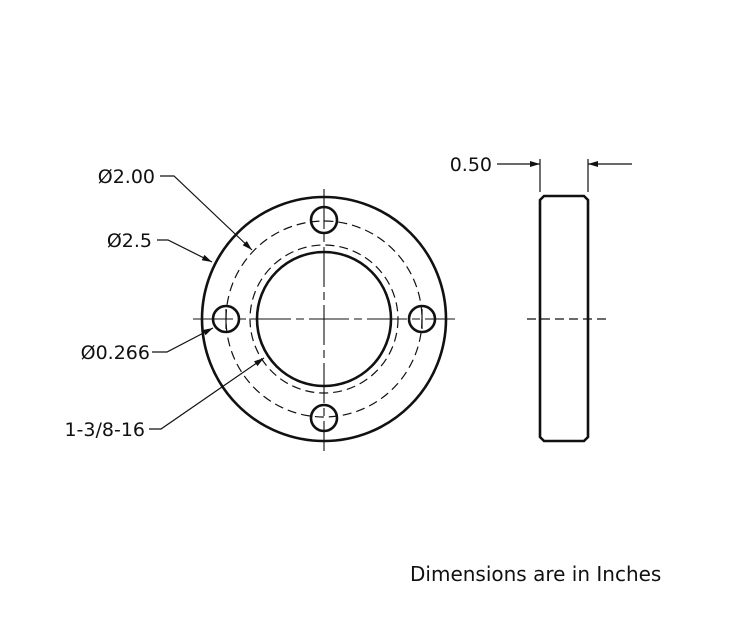 This screenshot has width=750, height=622. Describe the element at coordinates (115, 353) in the screenshot. I see `bolt-hole-dimension: Ø0.266` at that location.